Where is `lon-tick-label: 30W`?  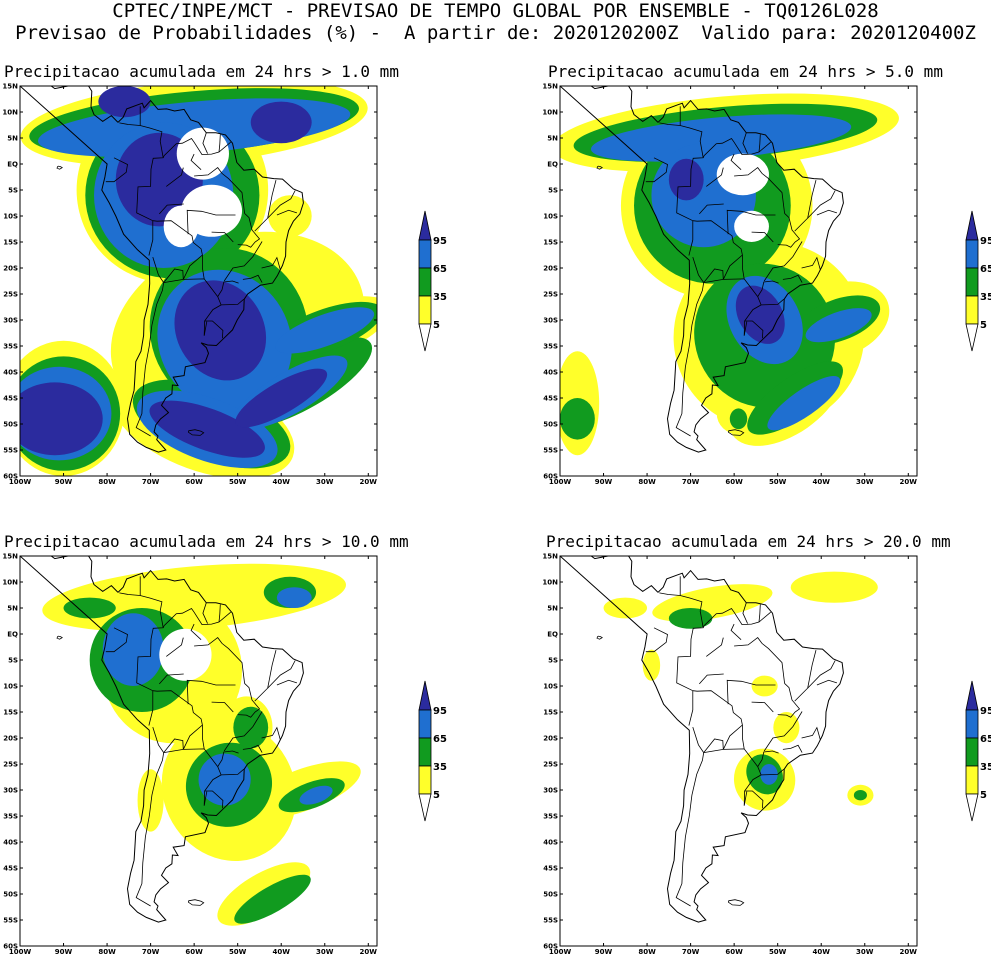
lon-tick-label: 30W is located at coordinates (325, 952).